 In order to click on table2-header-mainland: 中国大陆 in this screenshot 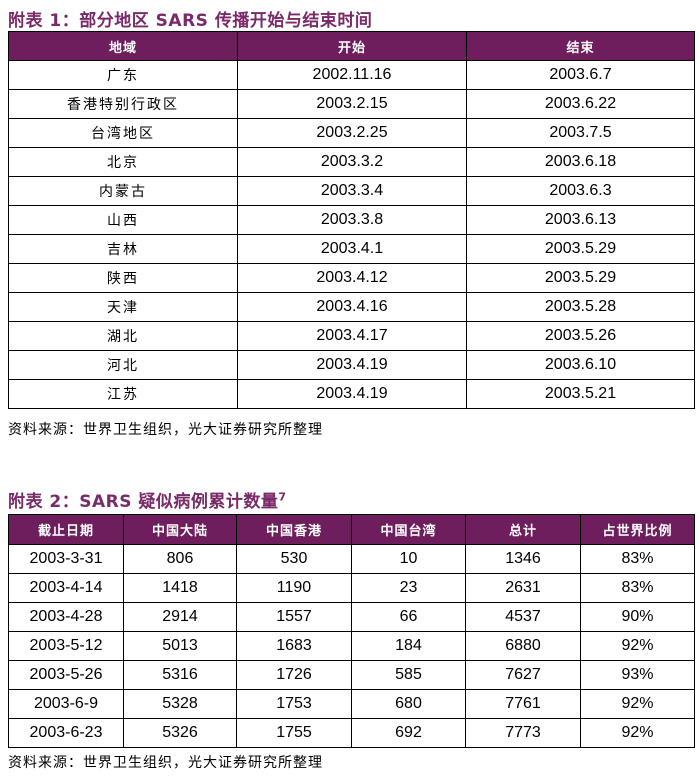, I will do `click(180, 529)`.